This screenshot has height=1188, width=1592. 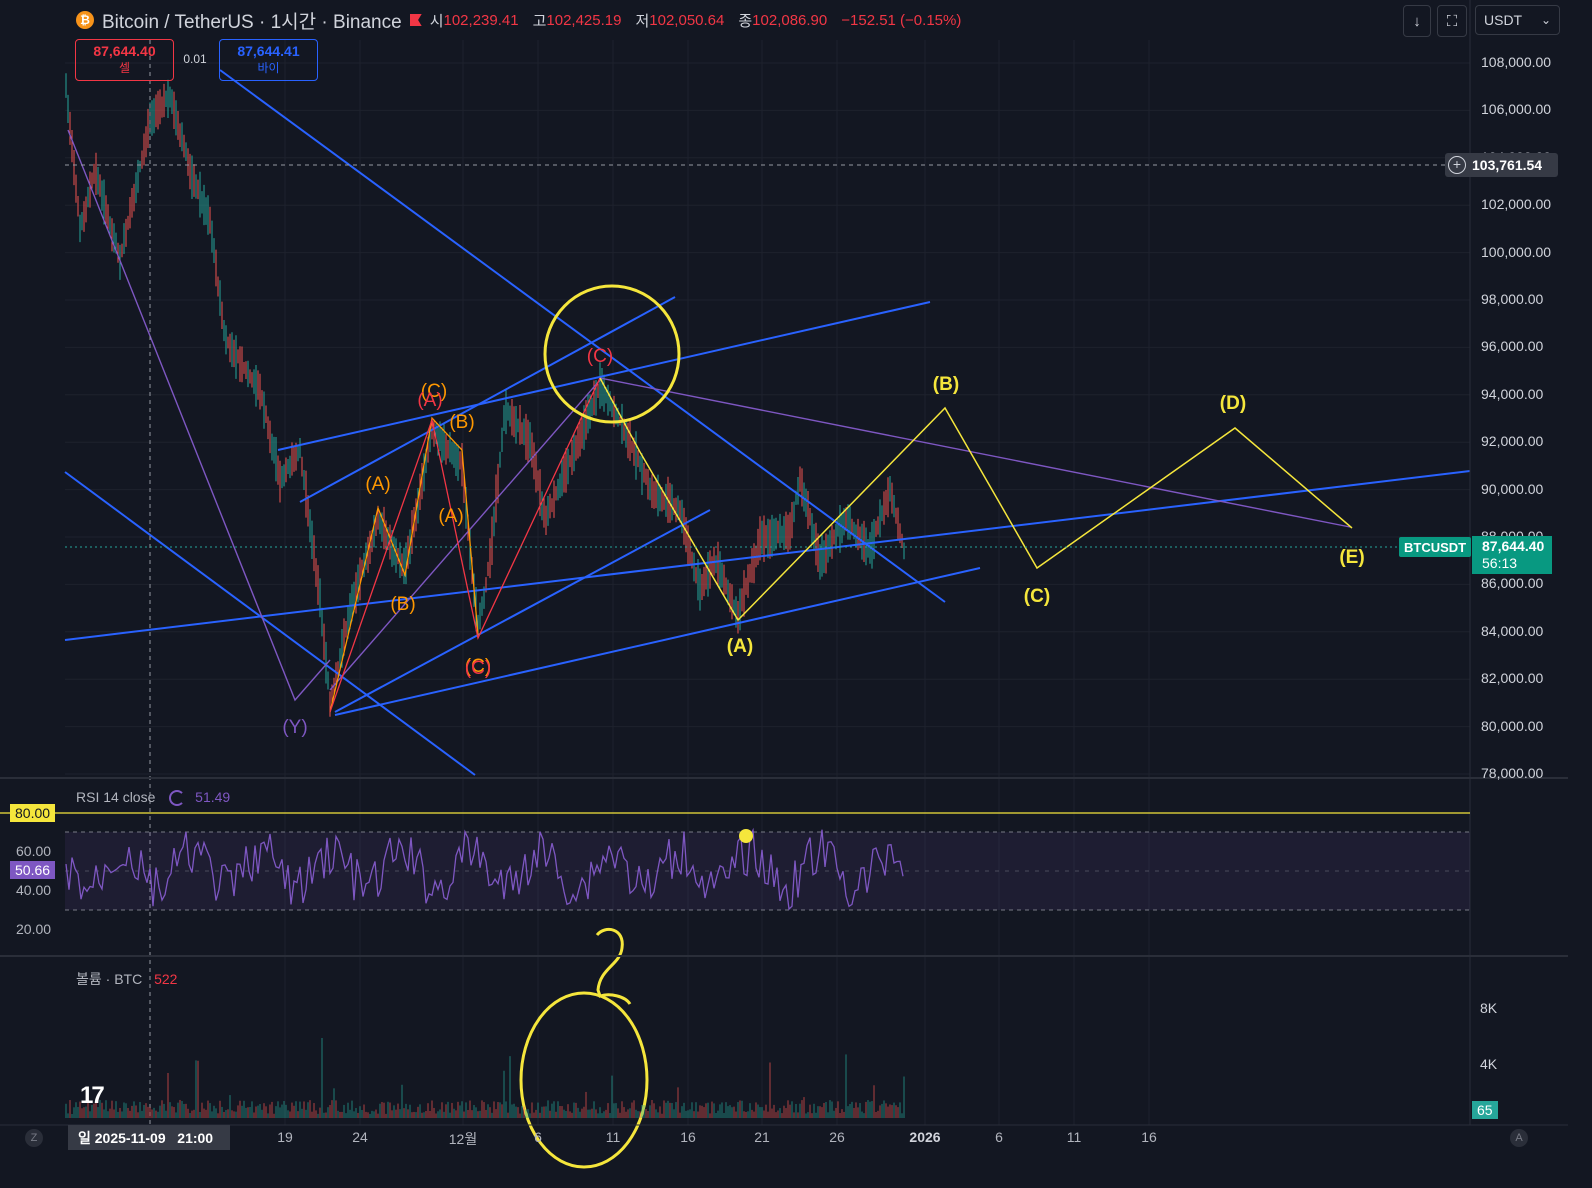 I want to click on symbol-title: Bitcoin / TetherUS · 1시간 · Binance, so click(x=252, y=22).